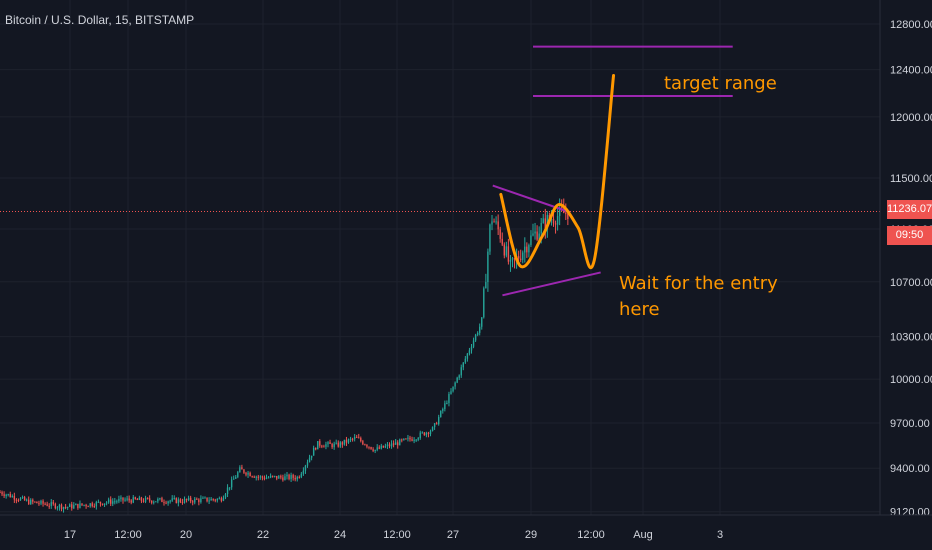 Image resolution: width=932 pixels, height=550 pixels. Describe the element at coordinates (910, 469) in the screenshot. I see `y-tick-label: 9400.00` at that location.